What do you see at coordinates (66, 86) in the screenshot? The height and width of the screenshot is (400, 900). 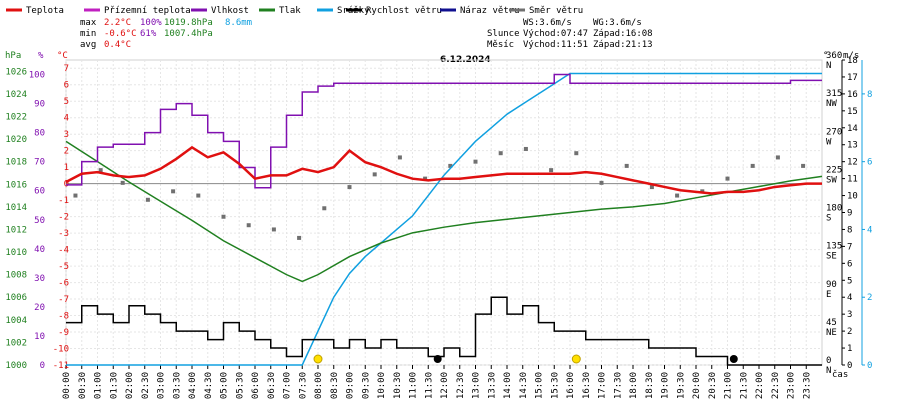 I see `temp-tick-label: 6` at bounding box center [66, 86].